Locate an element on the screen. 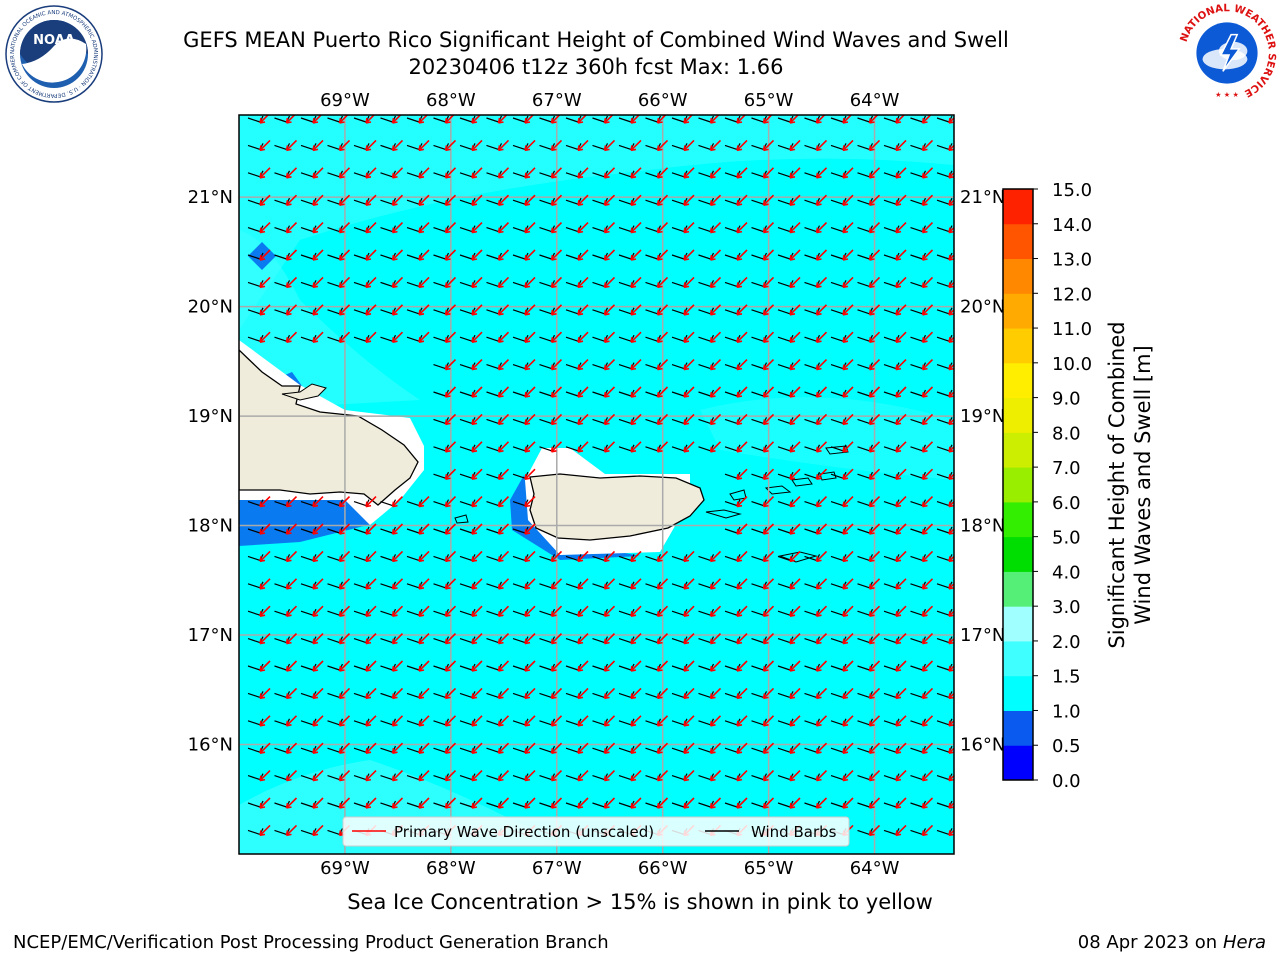 This screenshot has width=1280, height=960. vieques-island is located at coordinates (723, 514).